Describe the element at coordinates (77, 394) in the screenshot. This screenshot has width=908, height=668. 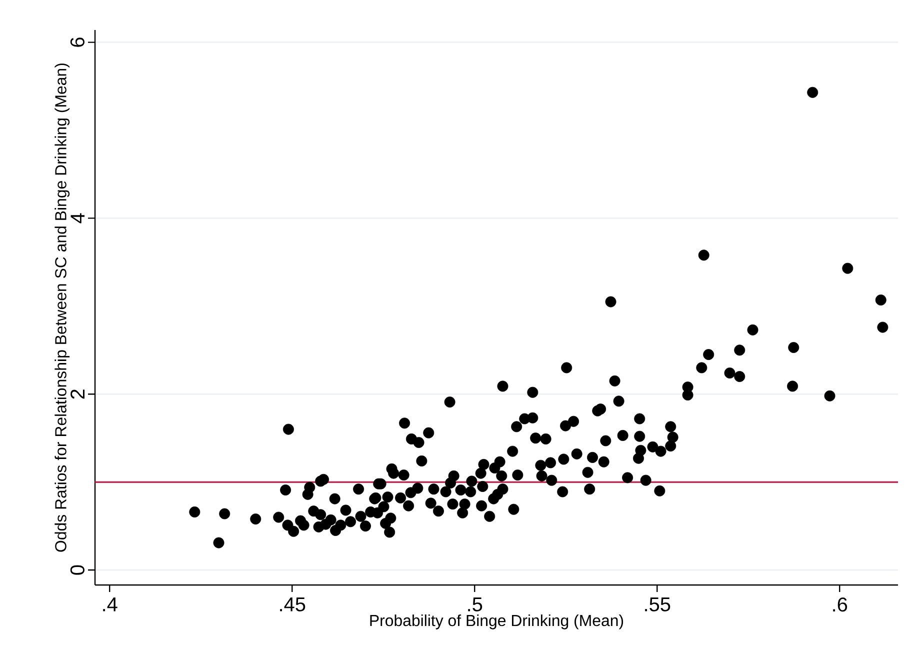
I see `y-tick-label: 2` at that location.